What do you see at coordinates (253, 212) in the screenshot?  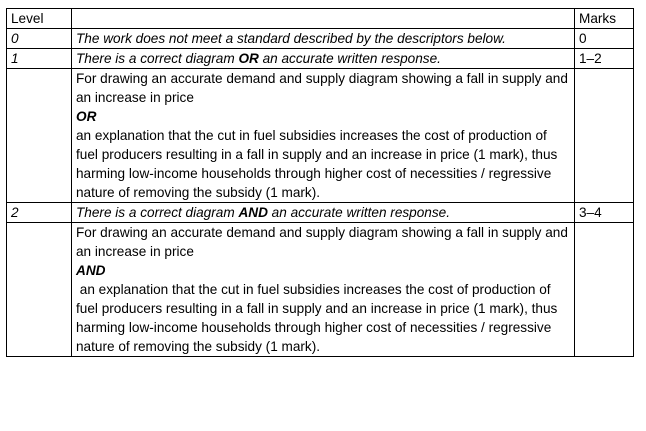 I see `level-2-descriptor-key: AND` at bounding box center [253, 212].